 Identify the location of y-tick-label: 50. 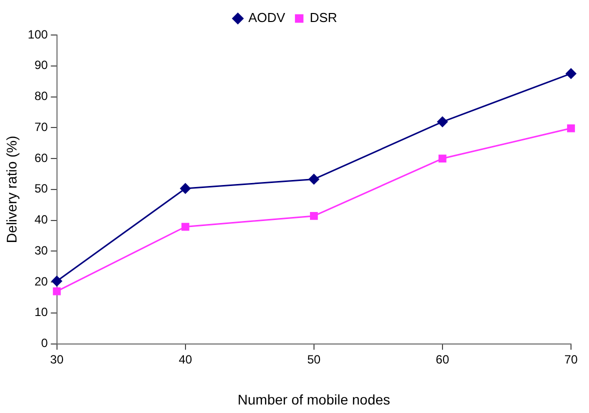
(41, 189).